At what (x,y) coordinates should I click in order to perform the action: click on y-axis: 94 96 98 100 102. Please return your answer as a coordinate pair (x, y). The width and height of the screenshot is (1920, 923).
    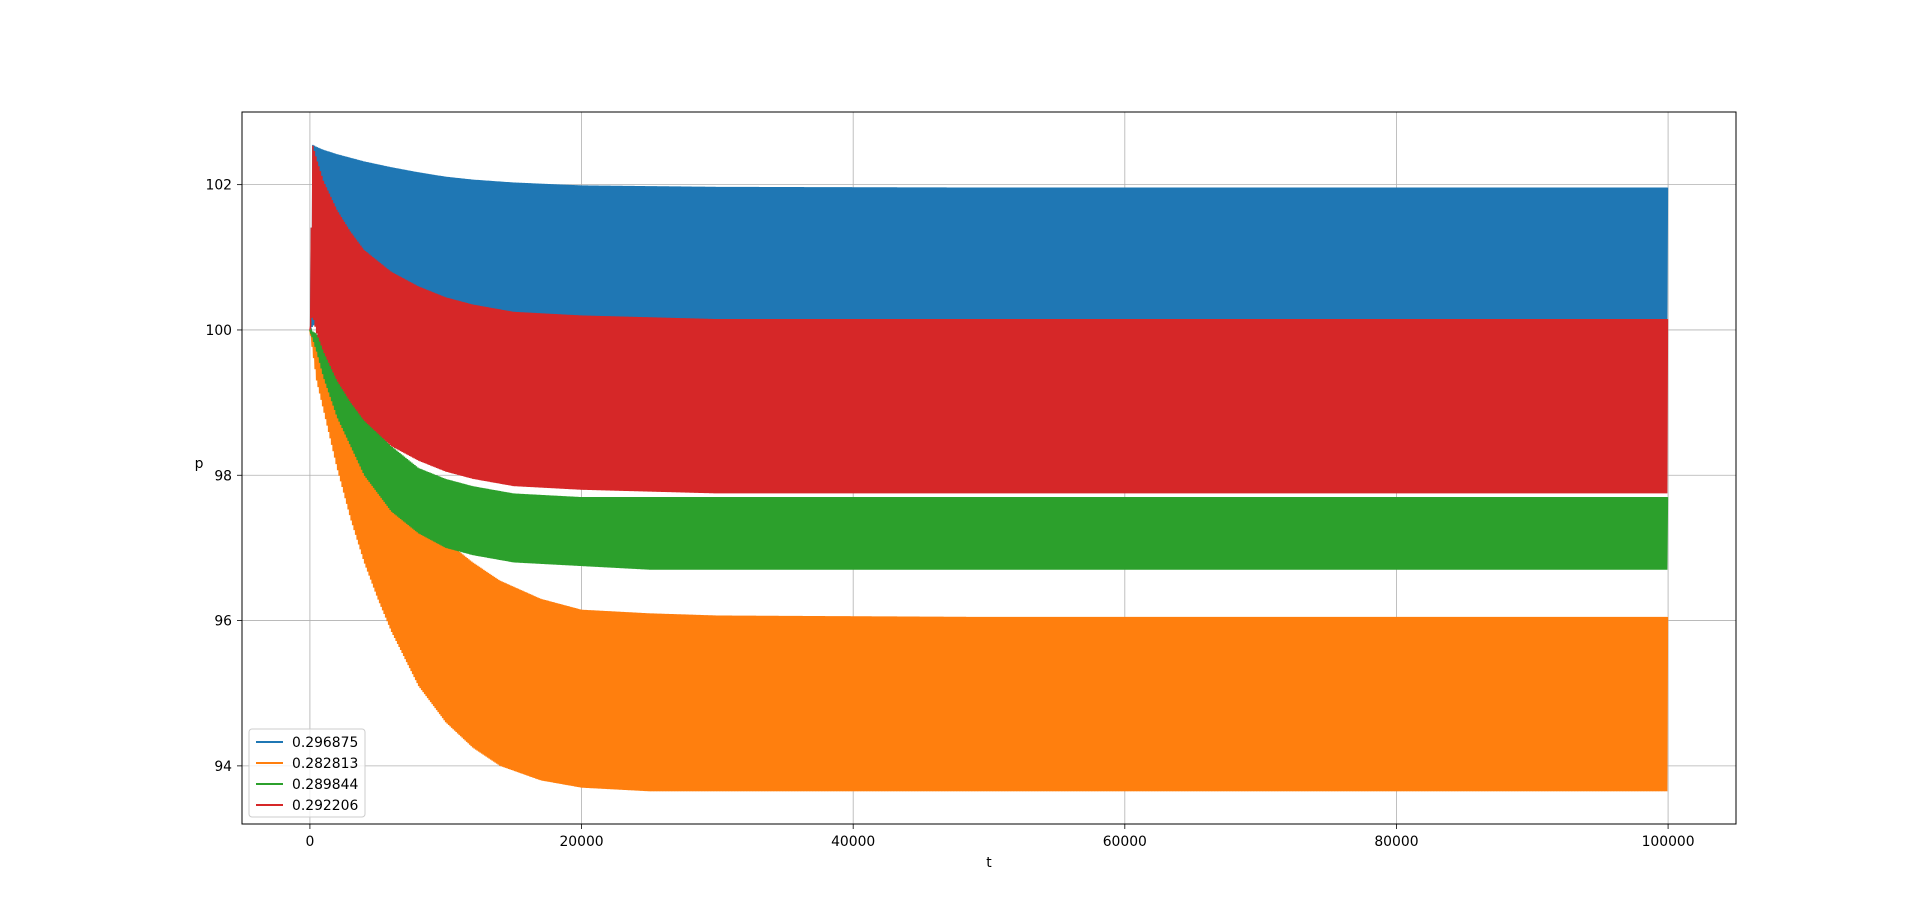
    Looking at the image, I should click on (223, 476).